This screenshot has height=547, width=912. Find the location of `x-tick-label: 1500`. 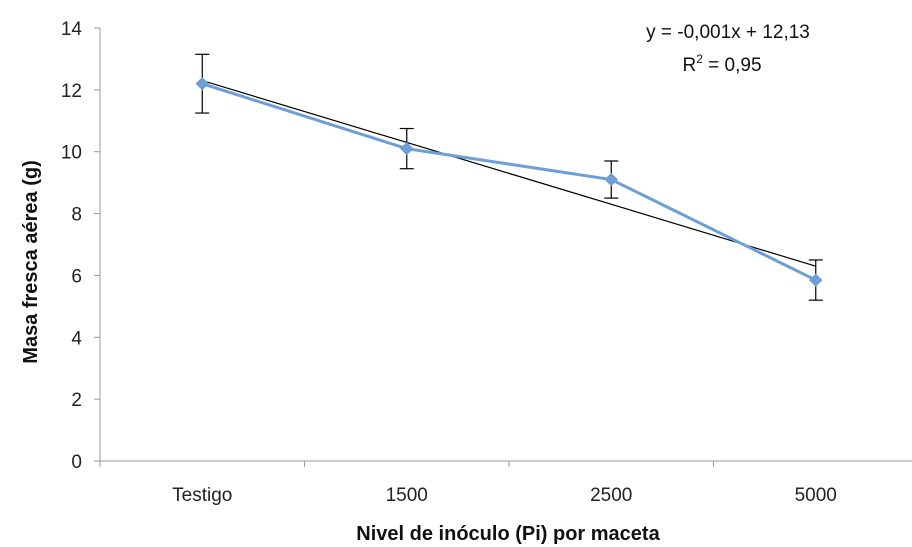

x-tick-label: 1500 is located at coordinates (407, 495).